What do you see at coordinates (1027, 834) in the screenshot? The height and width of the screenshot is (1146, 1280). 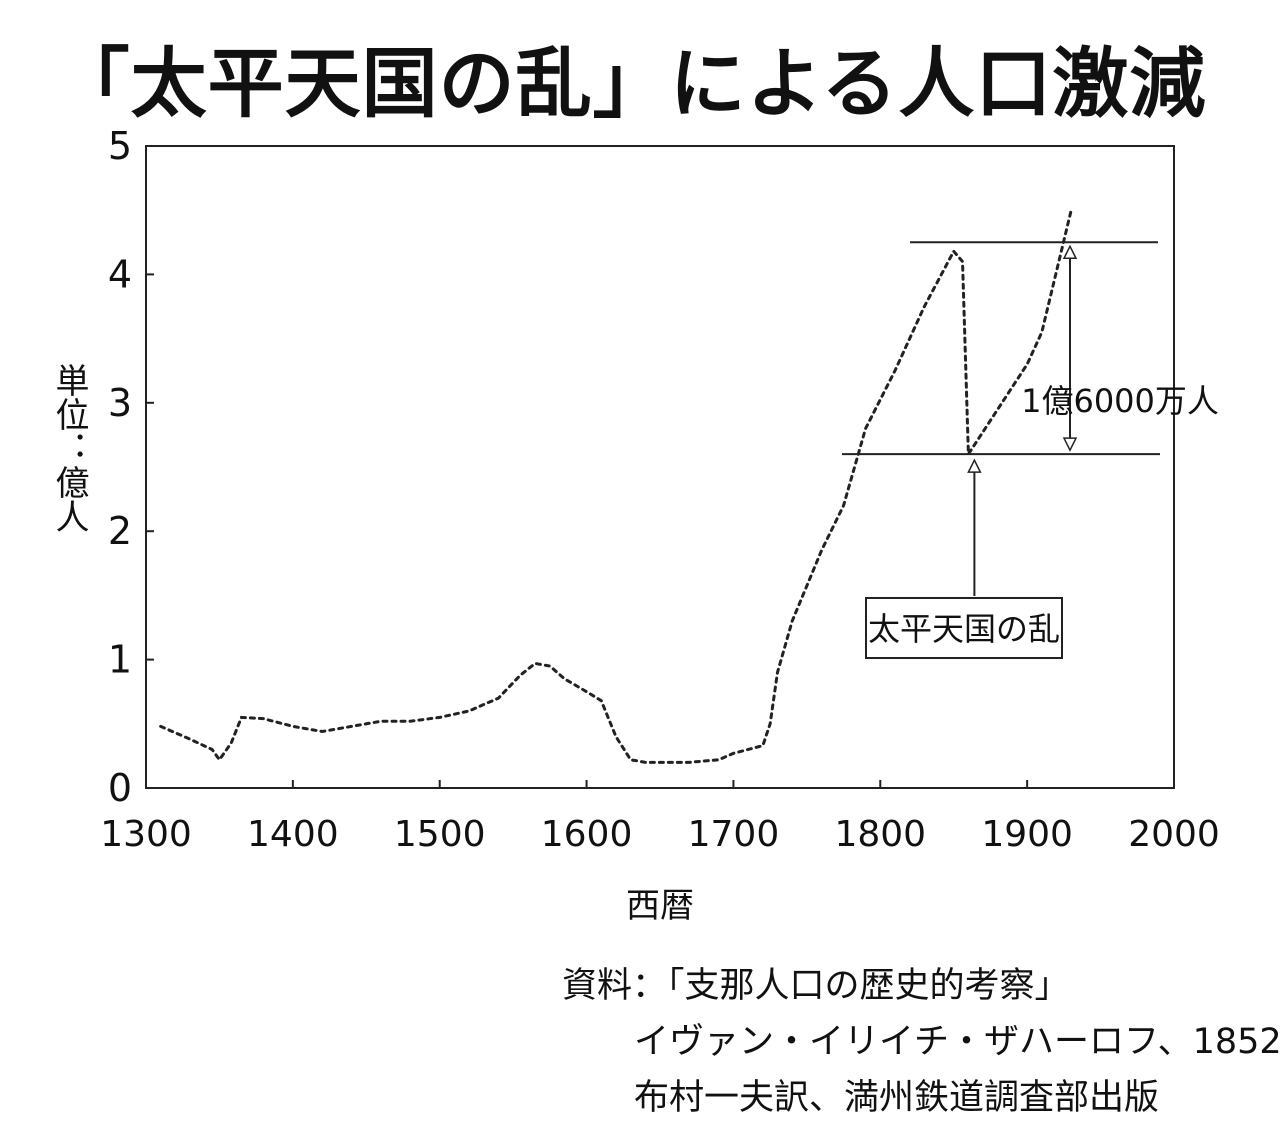 I see `x-tick-label: 1900` at bounding box center [1027, 834].